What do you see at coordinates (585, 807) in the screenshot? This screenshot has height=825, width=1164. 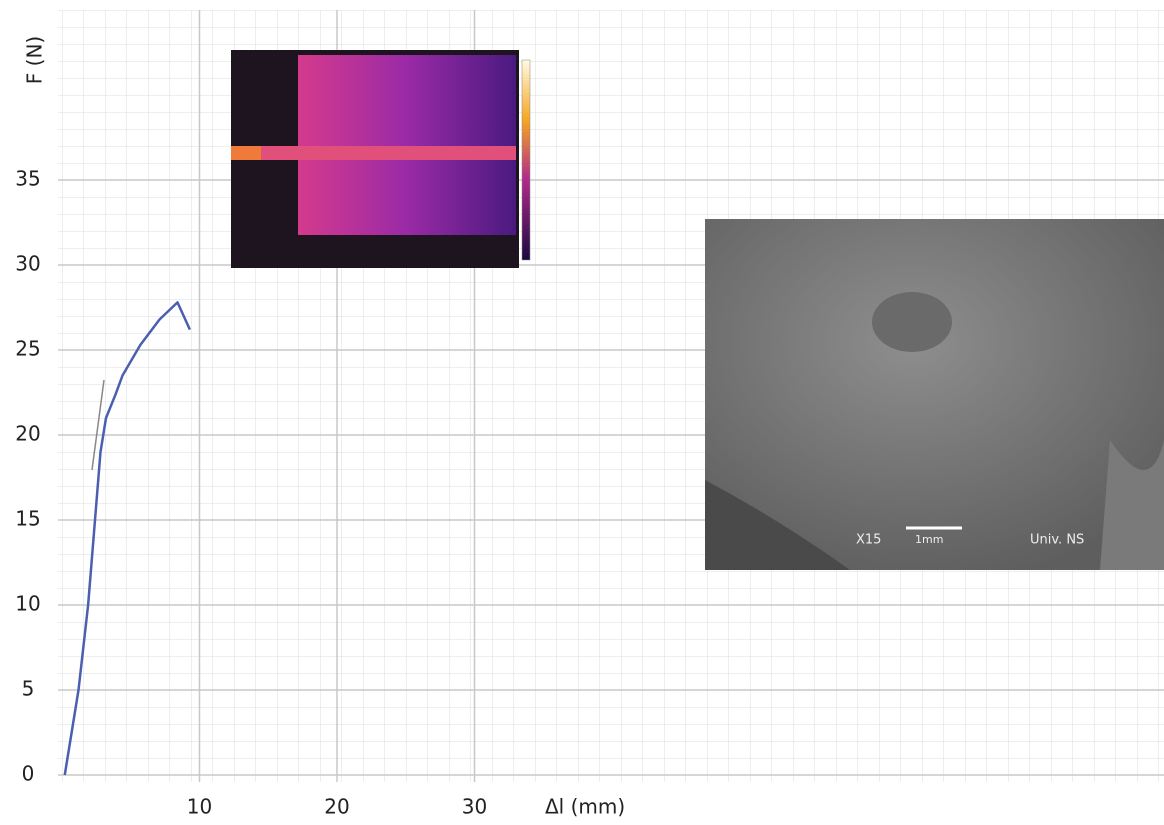 I see `x-axis-label: Δl (mm)` at bounding box center [585, 807].